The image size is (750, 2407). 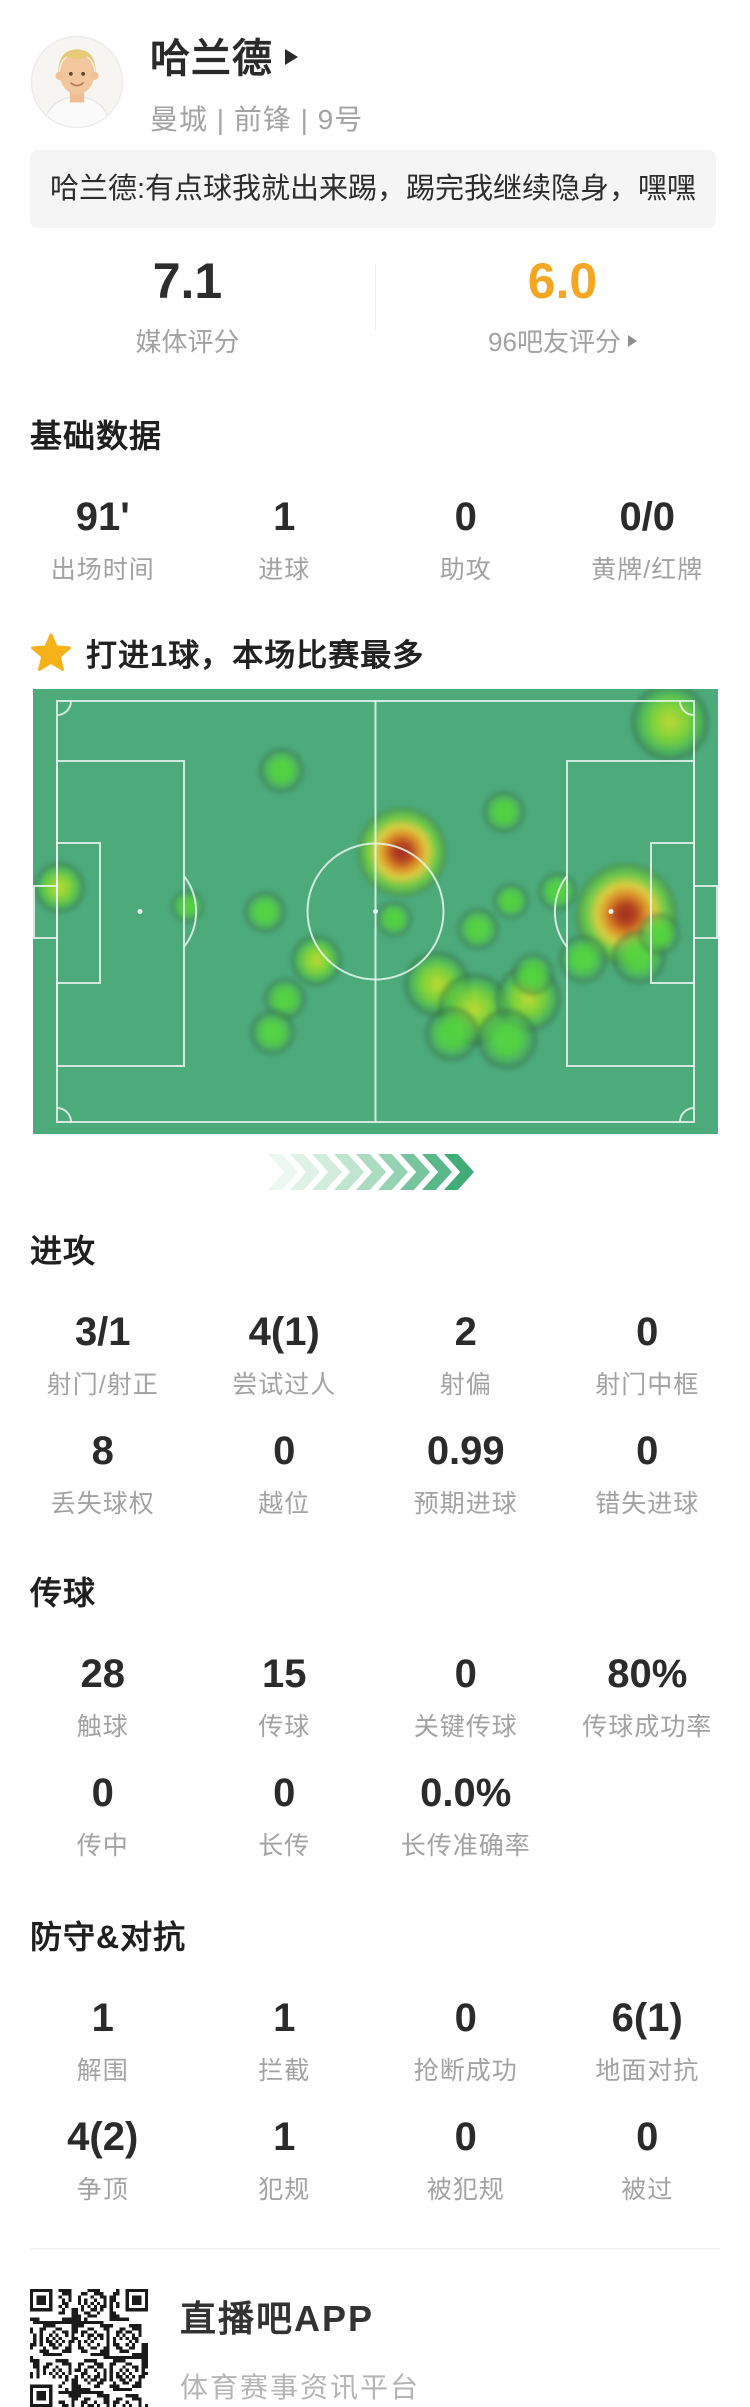 I want to click on stat-cell: 4(2) 争顶, so click(x=103, y=2160).